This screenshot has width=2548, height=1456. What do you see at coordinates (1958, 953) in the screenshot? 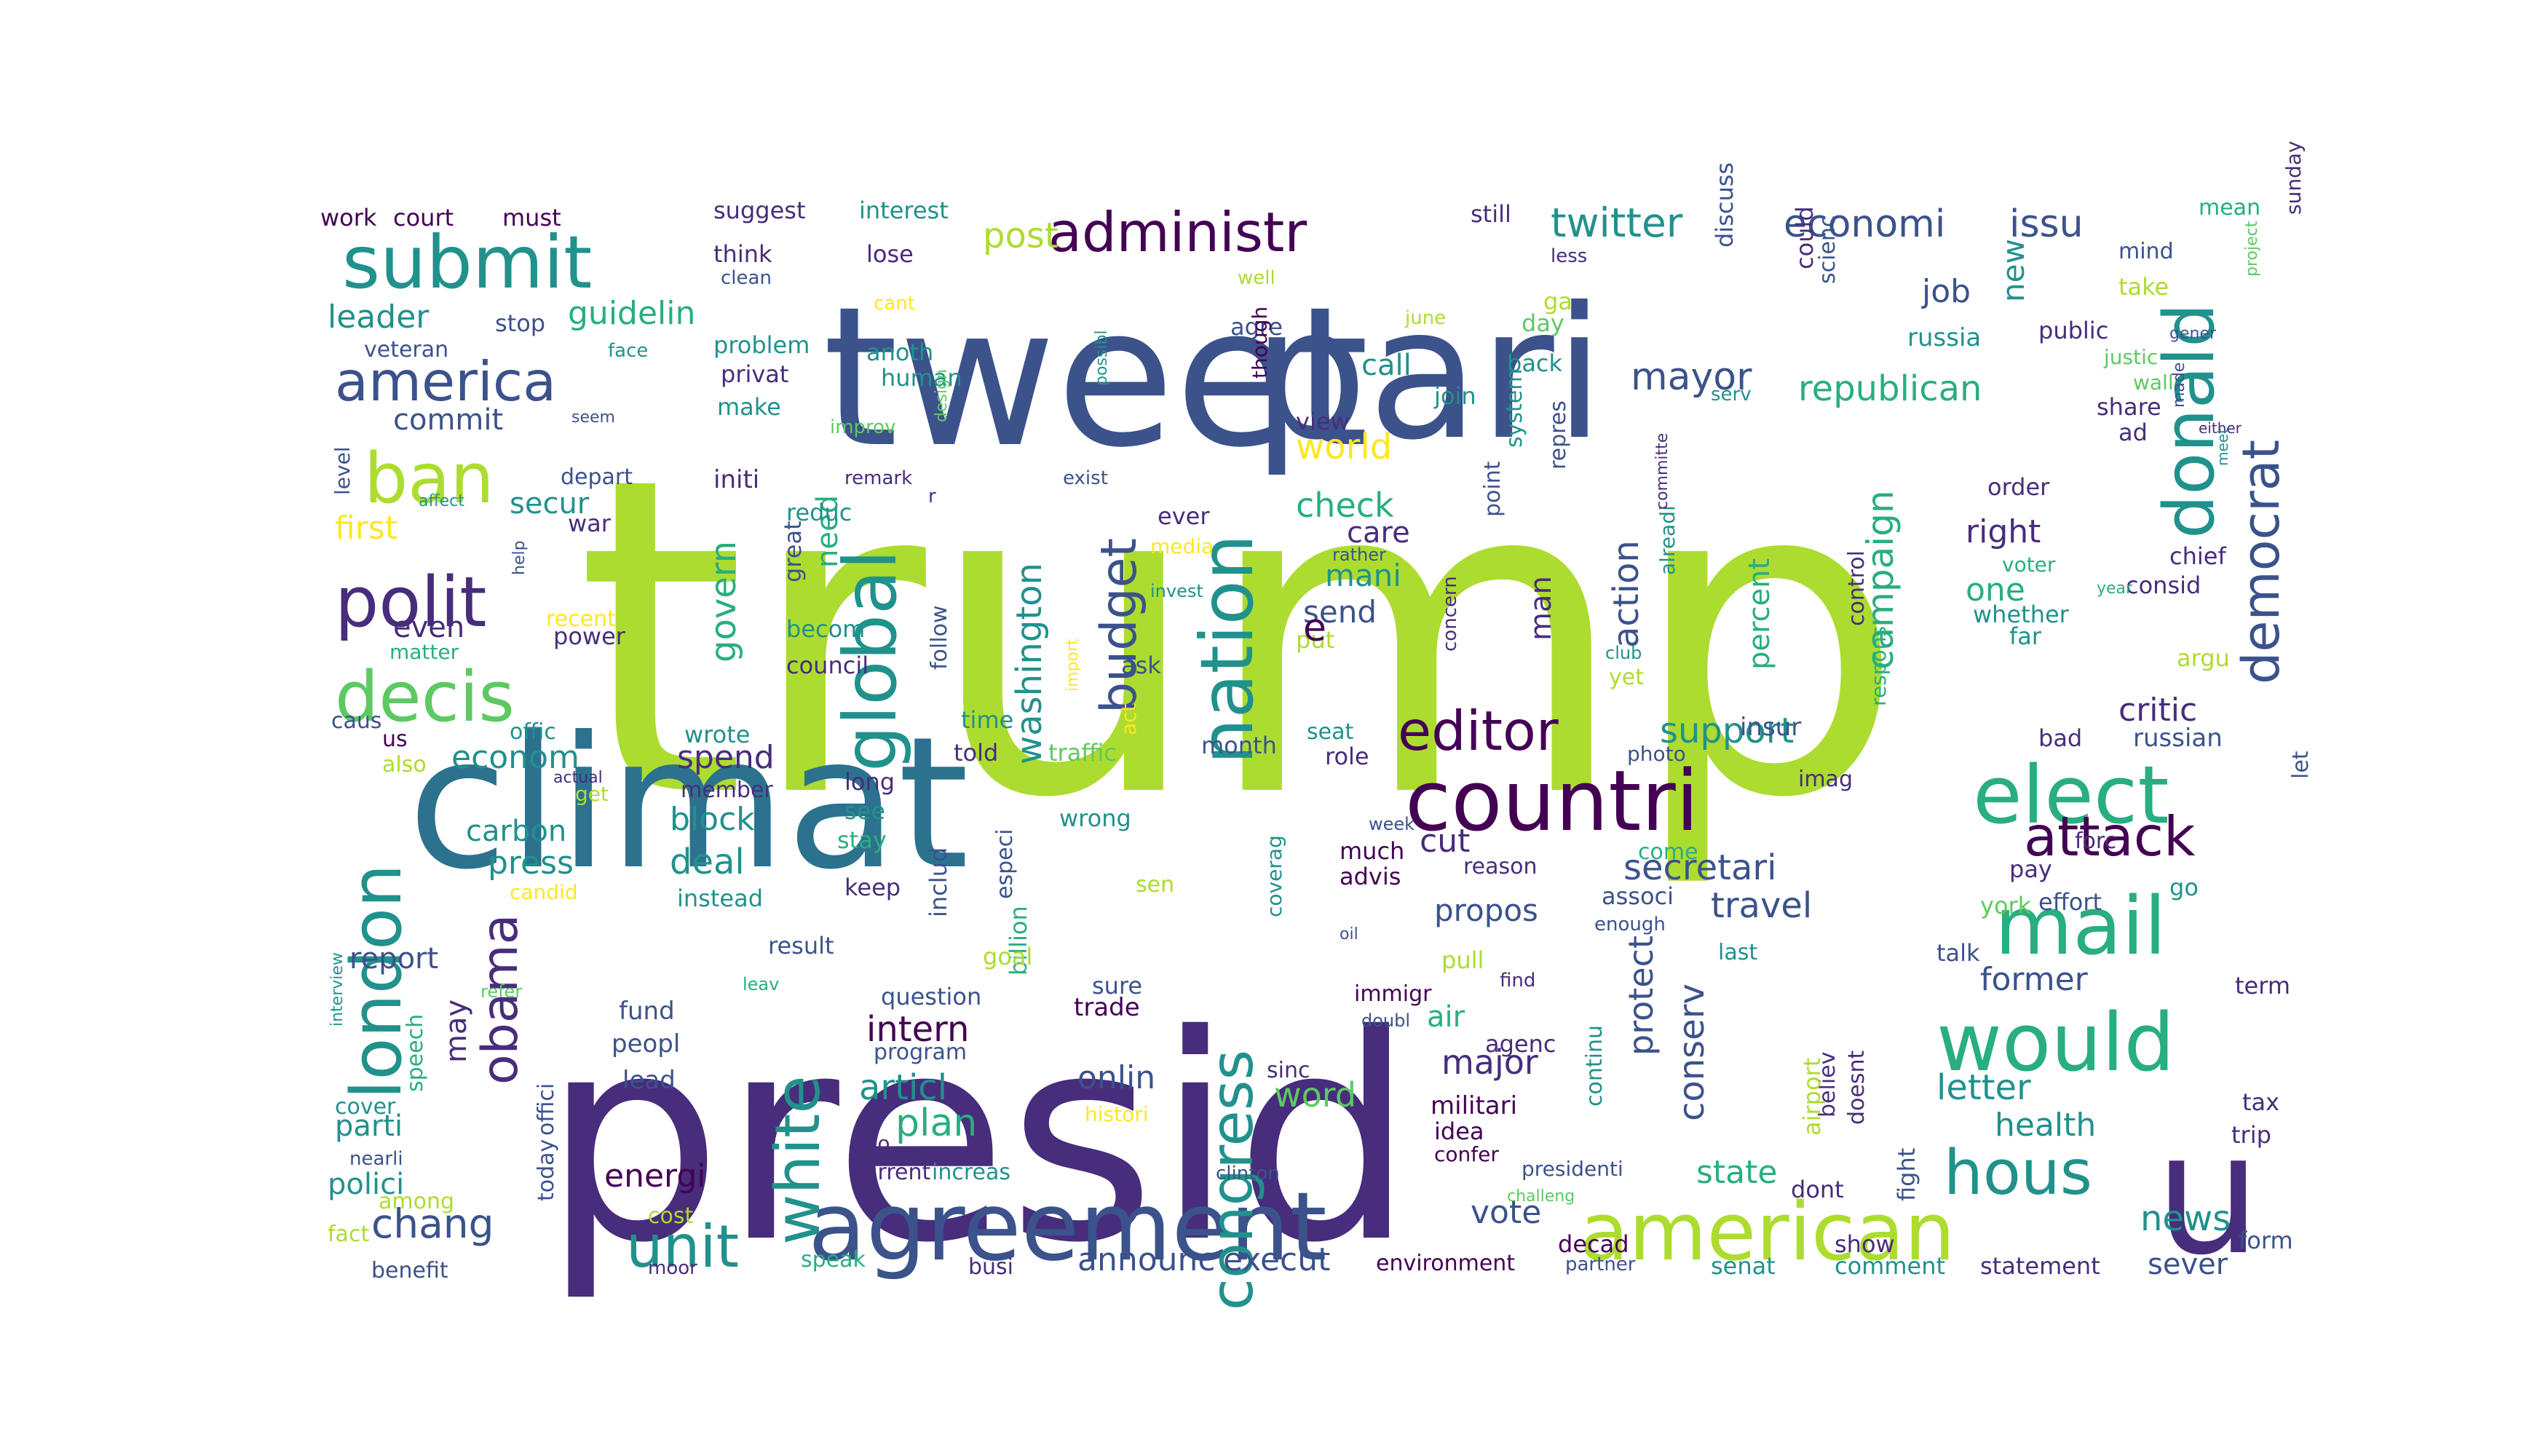
I see `word-talk: talk` at bounding box center [1958, 953].